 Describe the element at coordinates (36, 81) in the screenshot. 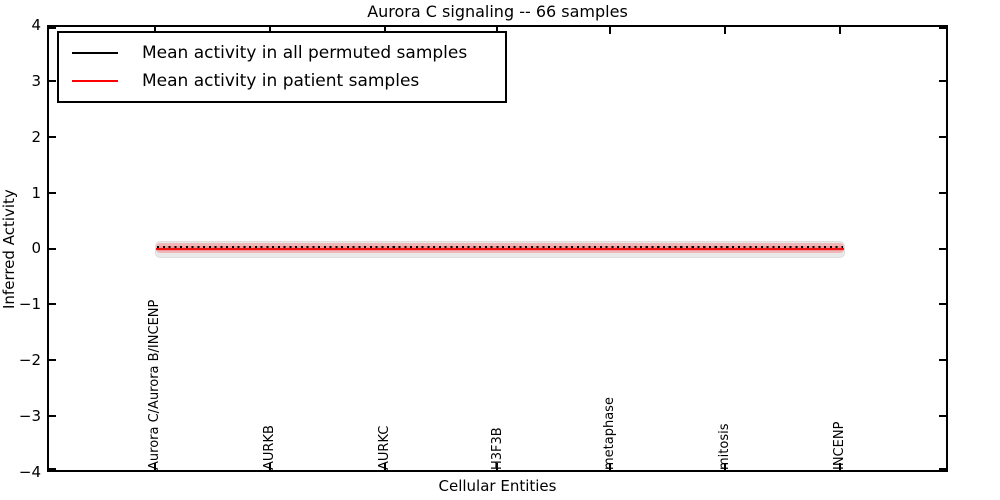

I see `y-tick-label: 3` at that location.